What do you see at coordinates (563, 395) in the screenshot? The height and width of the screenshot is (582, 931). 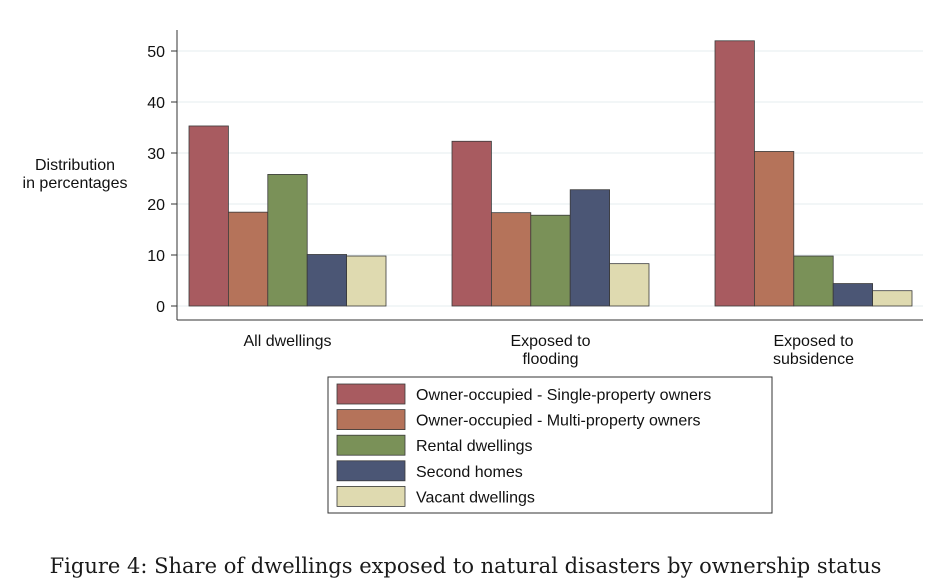 I see `legend-label: Owner-occupied - Single-property owners` at bounding box center [563, 395].